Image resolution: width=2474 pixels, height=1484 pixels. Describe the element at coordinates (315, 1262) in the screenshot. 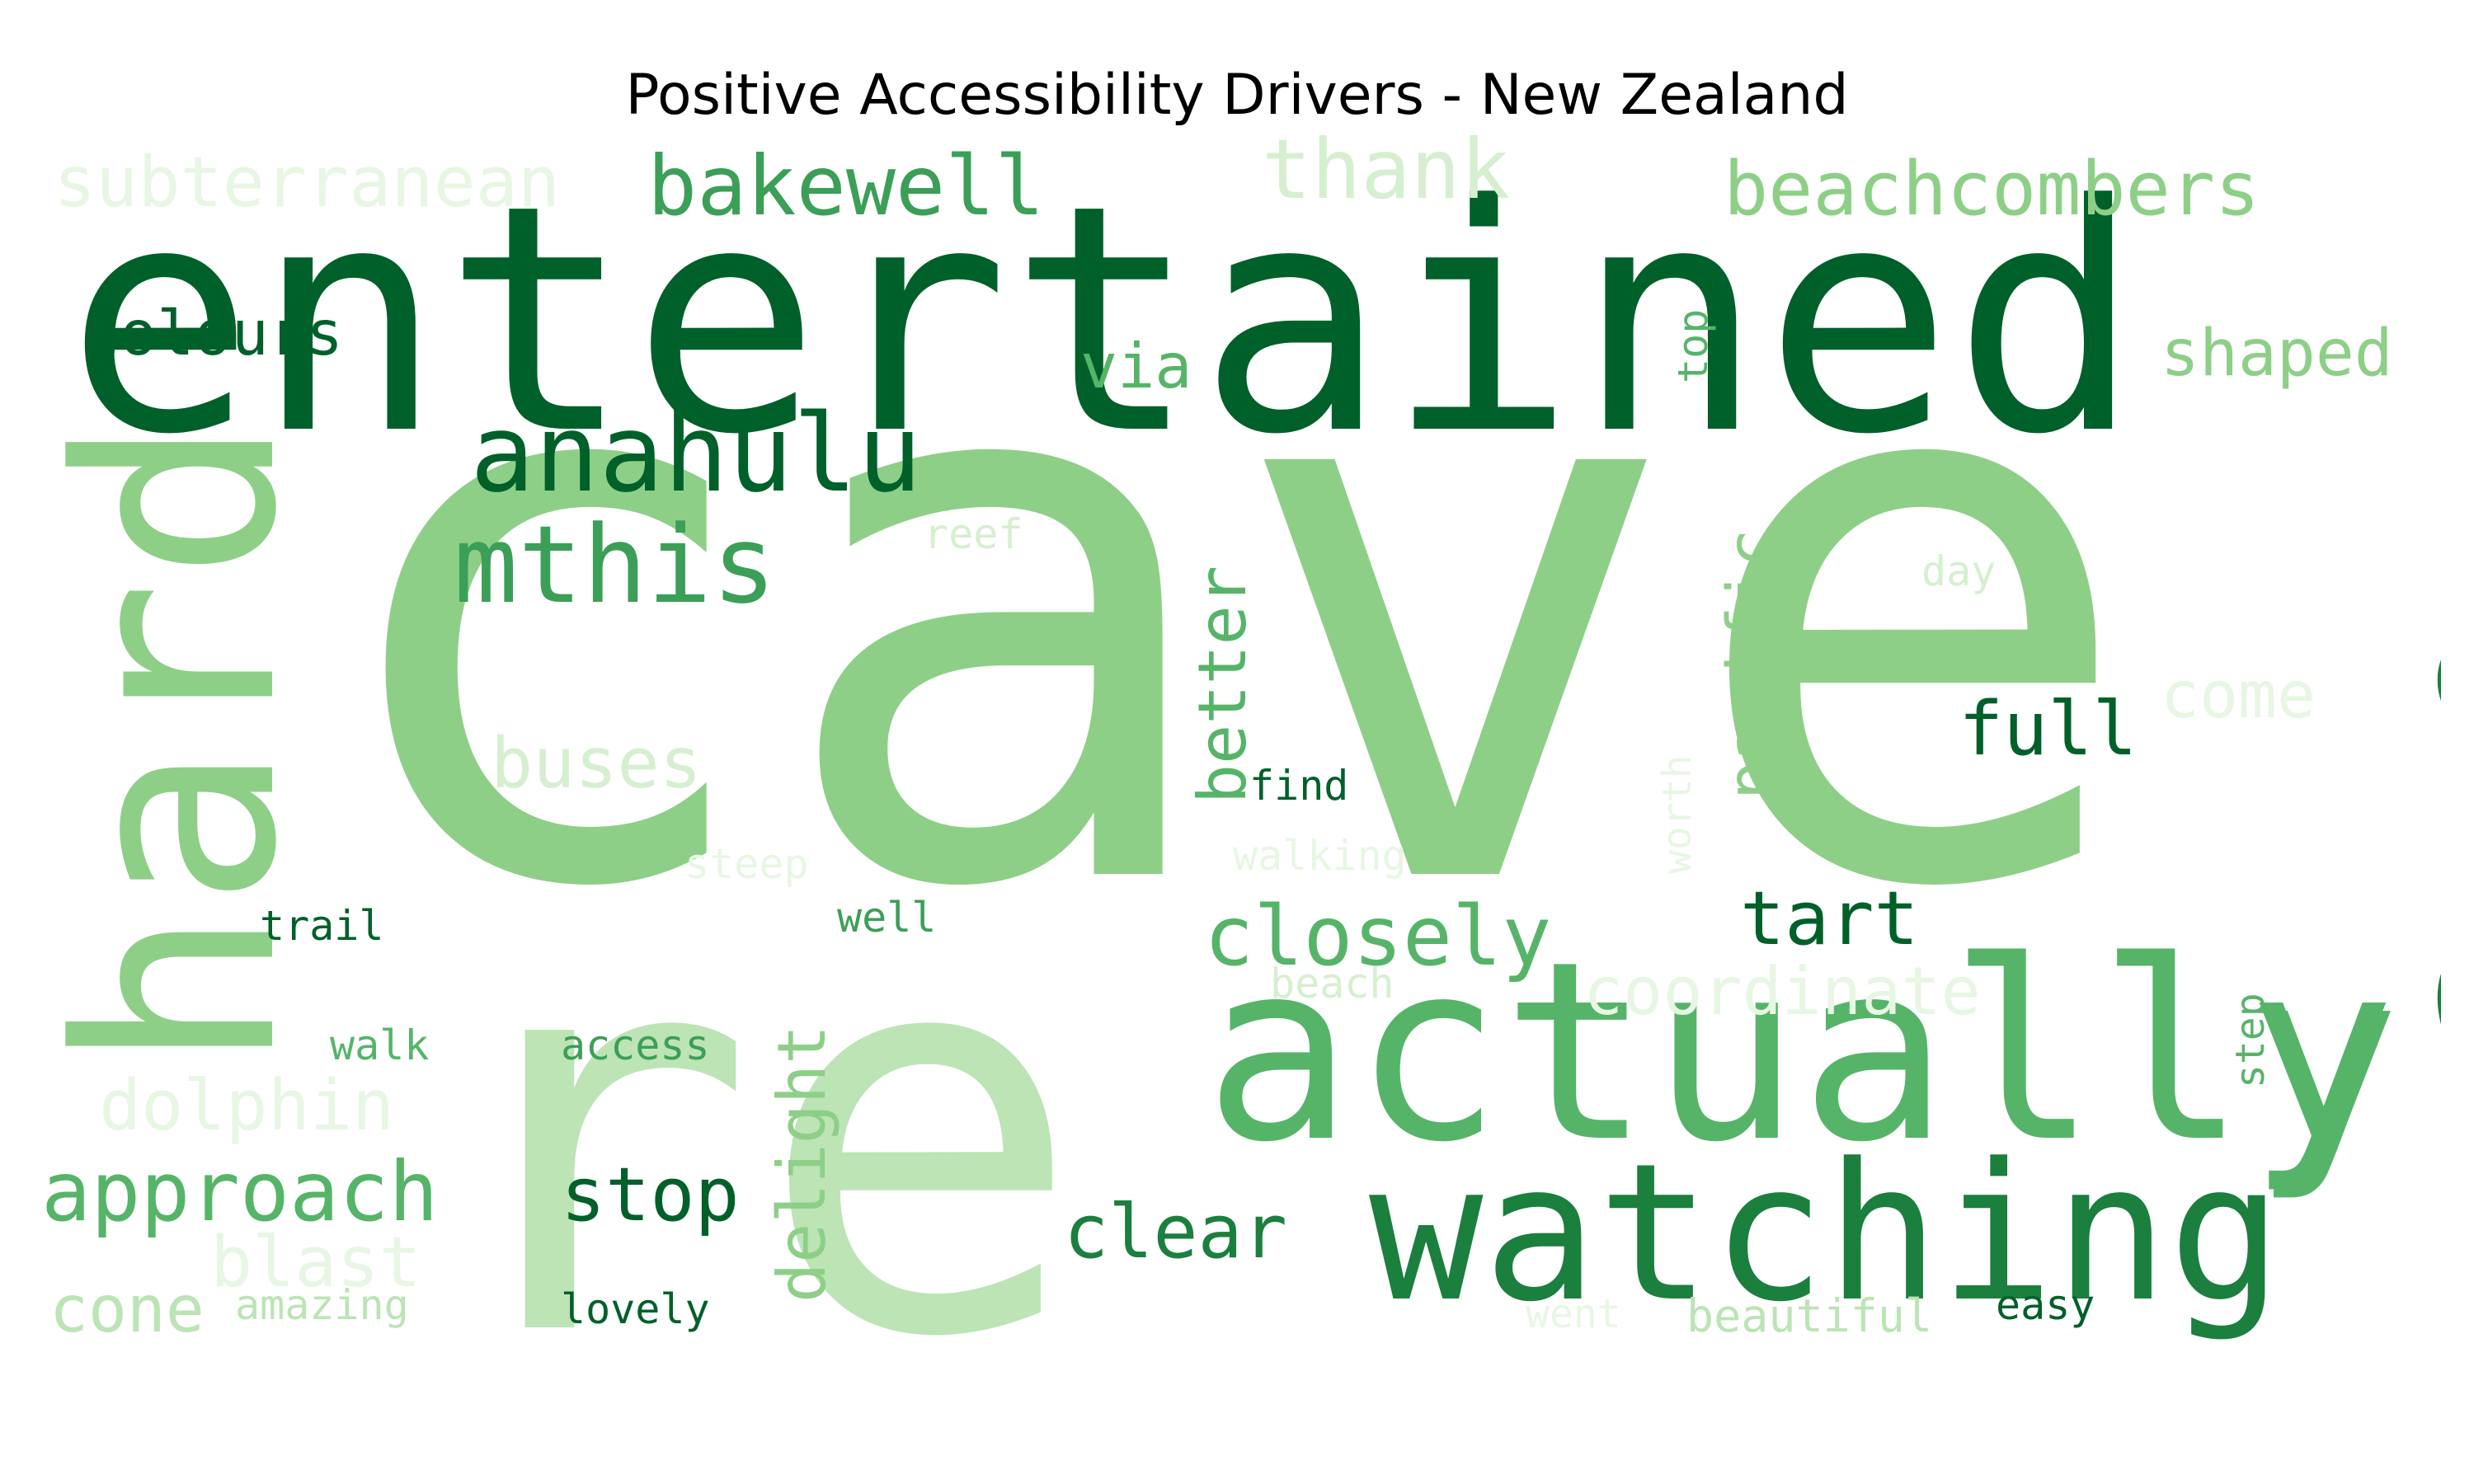

I see `word-blast: blast` at that location.